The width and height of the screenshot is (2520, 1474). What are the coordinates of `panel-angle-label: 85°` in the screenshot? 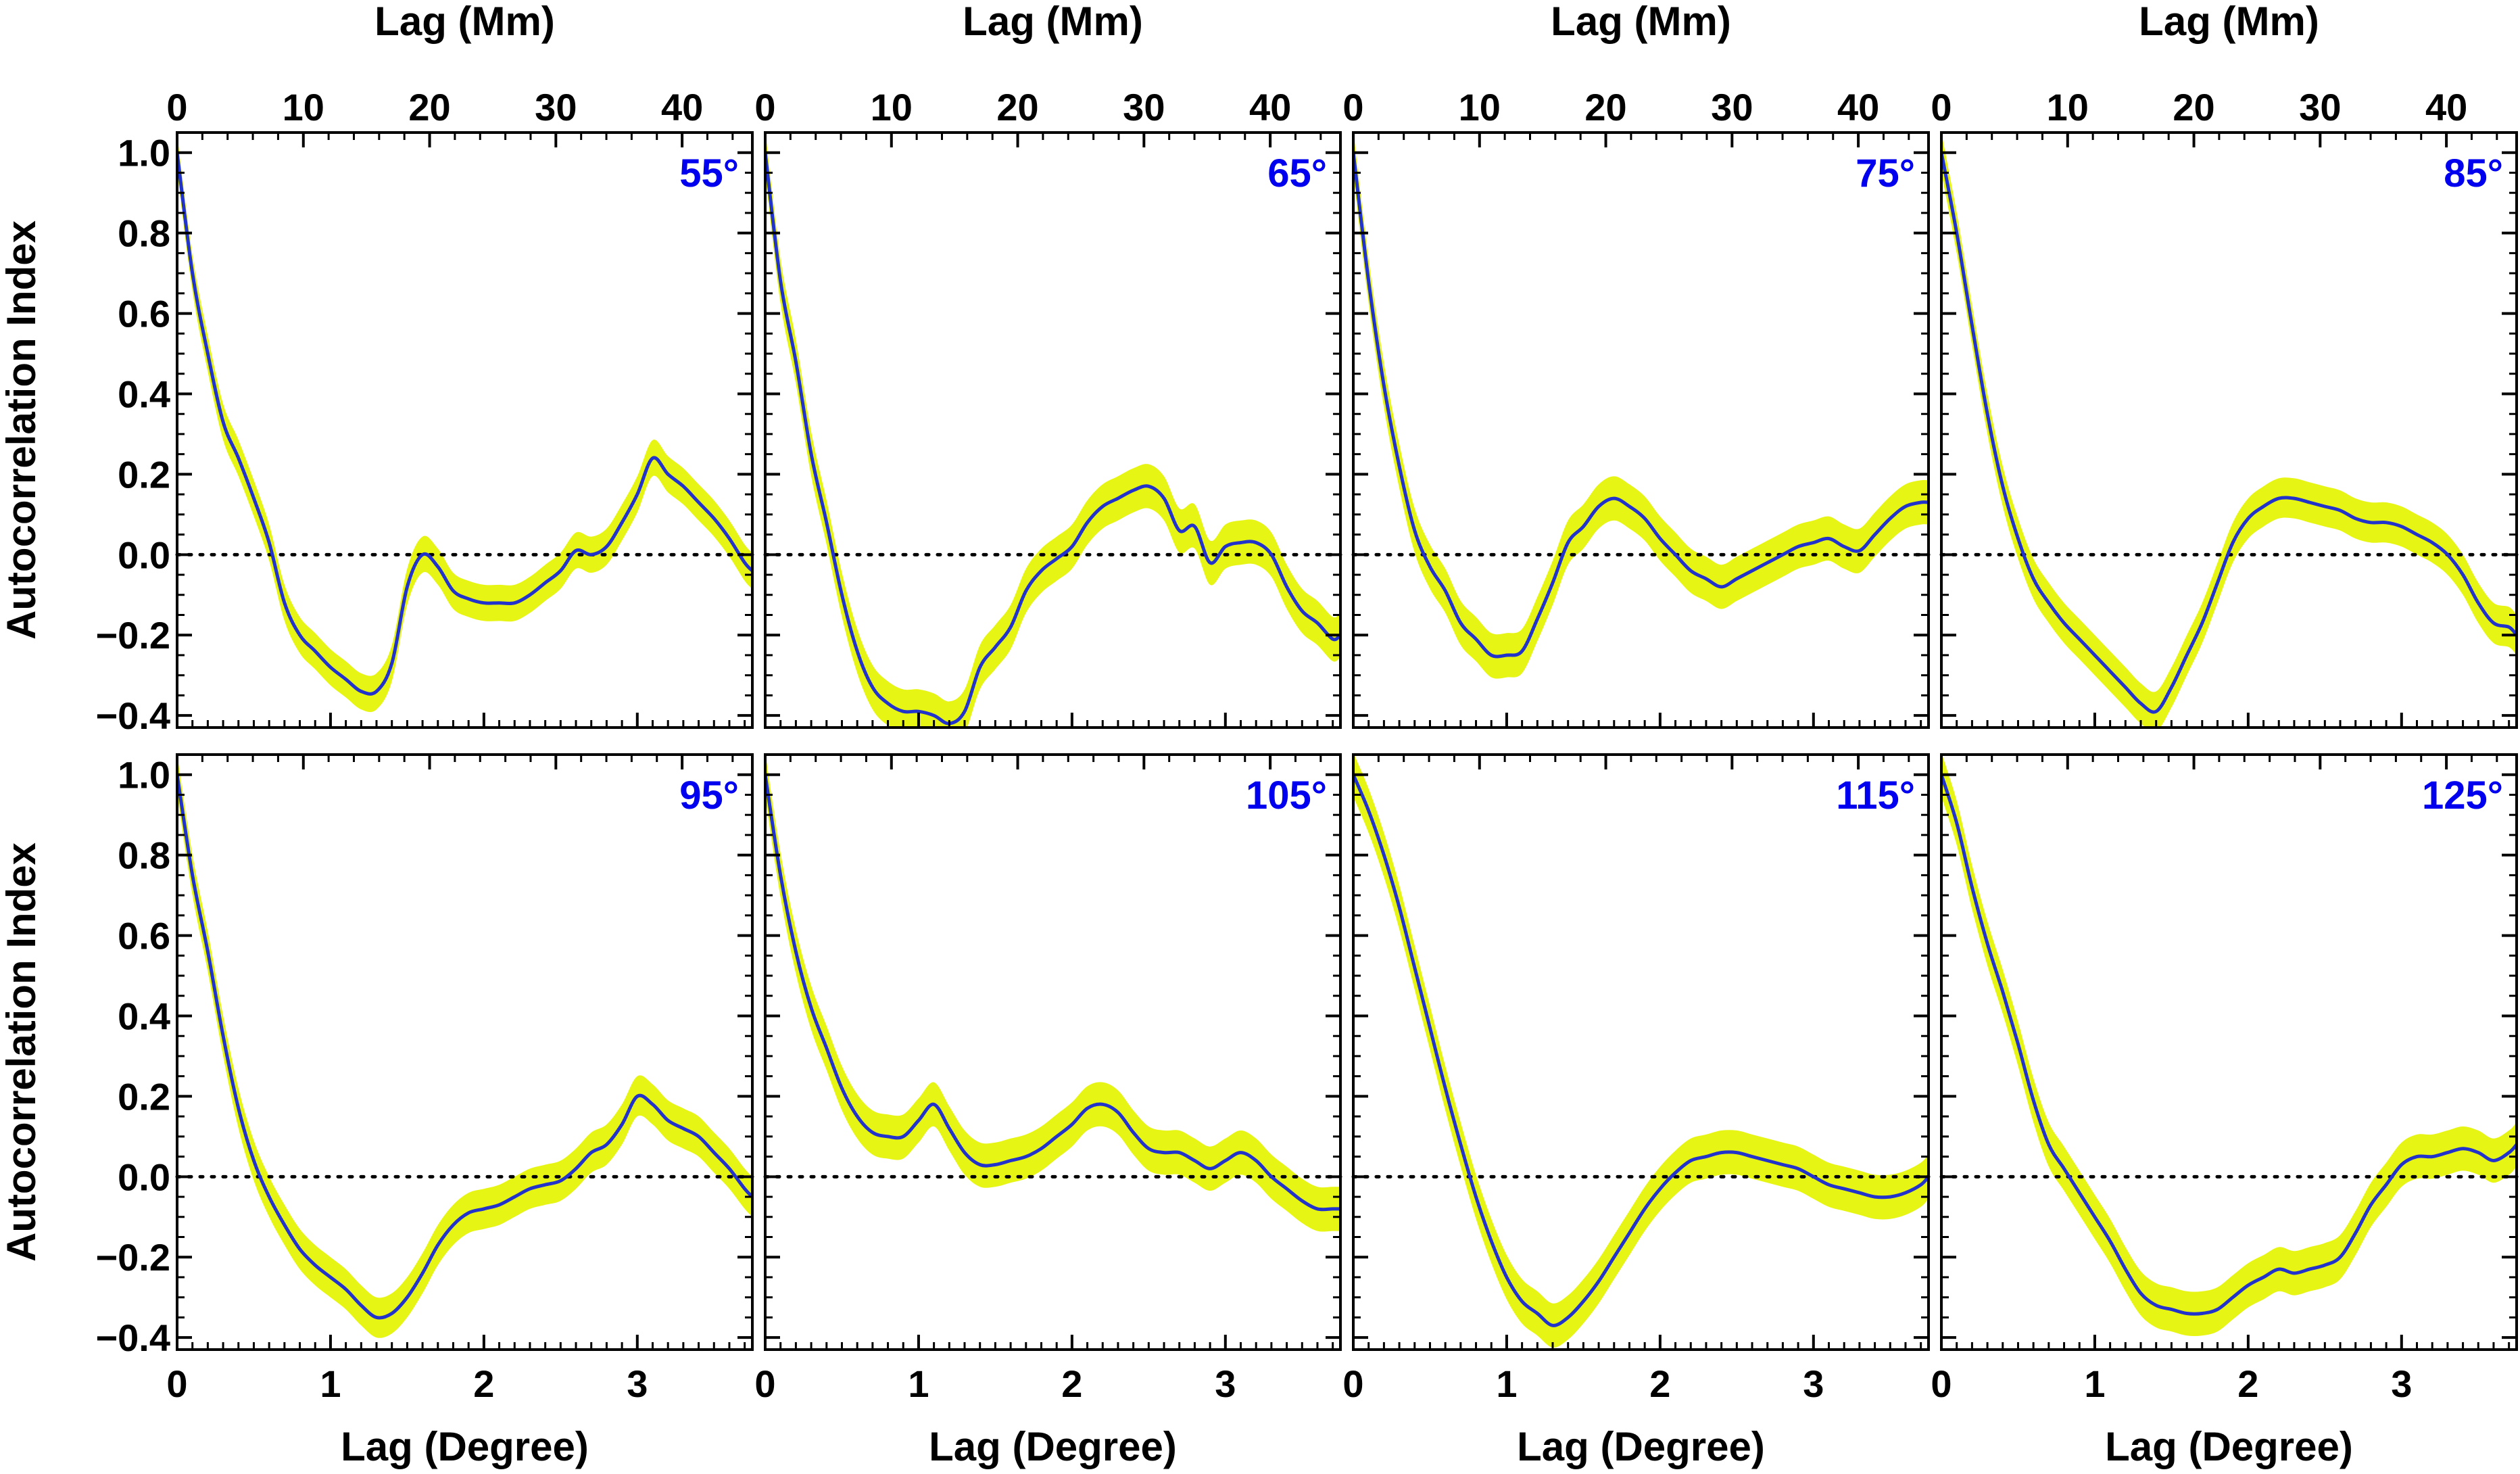 It's located at (2473, 173).